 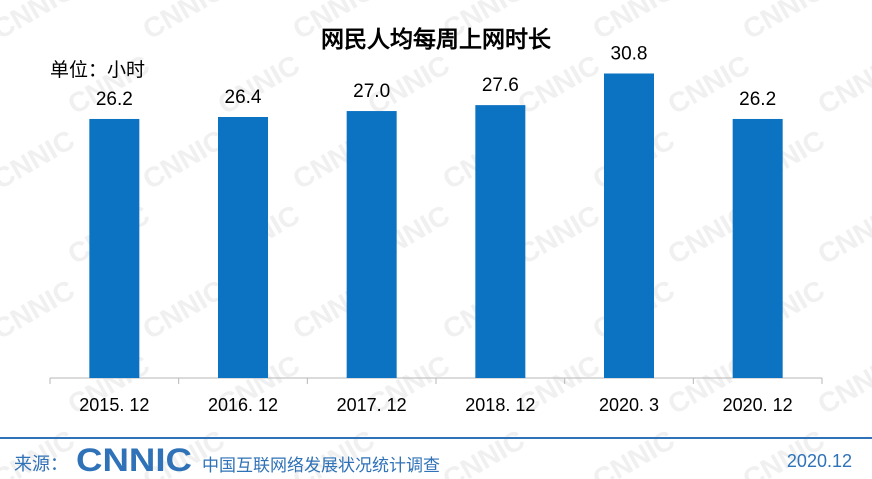 I want to click on cnnic-logo: CNNIC, so click(x=134, y=459).